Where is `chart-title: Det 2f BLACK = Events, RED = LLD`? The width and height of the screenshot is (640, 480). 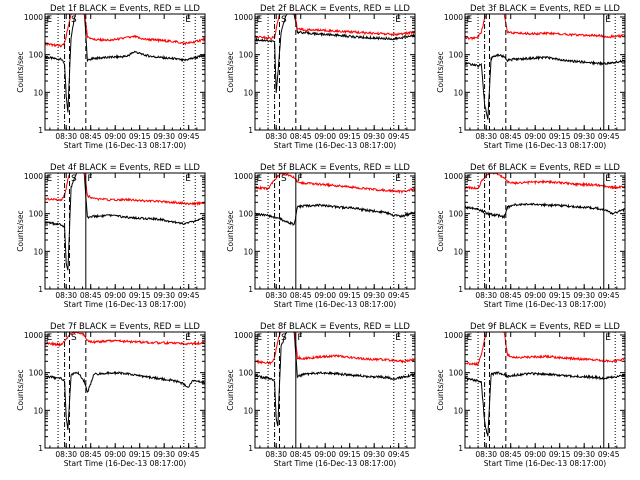
chart-title: Det 2f BLACK = Events, RED = LLD is located at coordinates (335, 9).